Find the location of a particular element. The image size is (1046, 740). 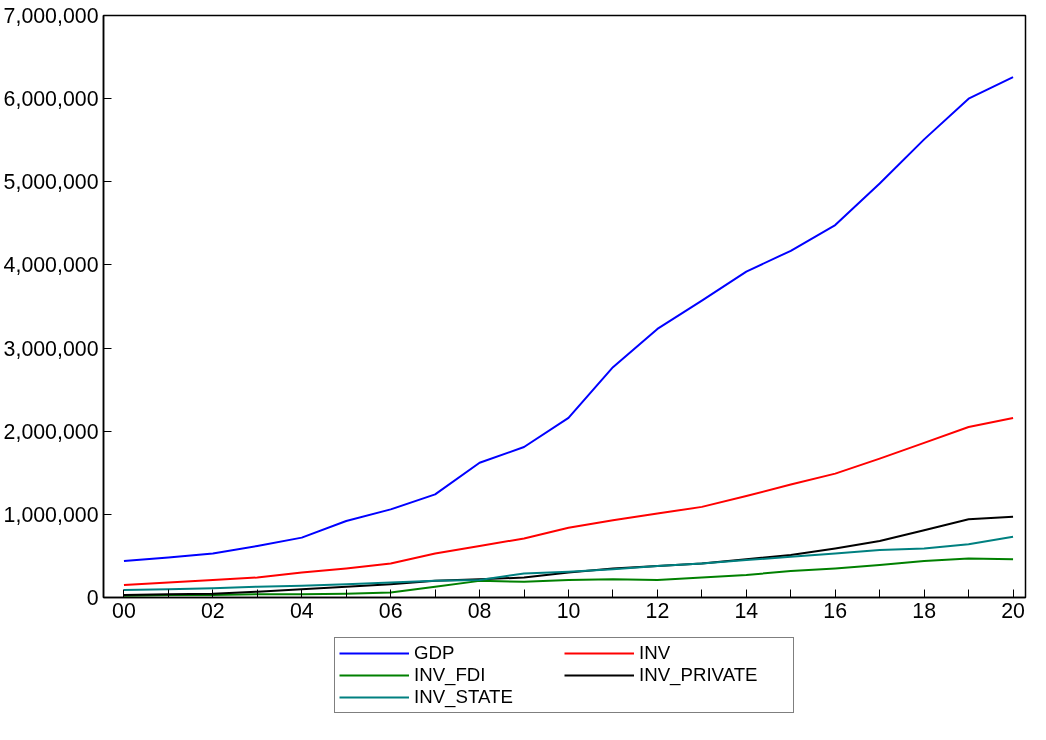

legend-label: INV_FDI is located at coordinates (450, 675).